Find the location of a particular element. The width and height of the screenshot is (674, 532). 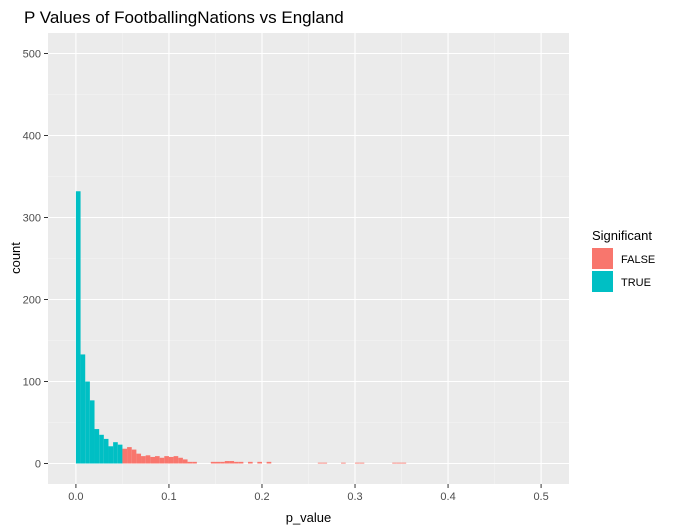

legend-key-true is located at coordinates (602, 281).